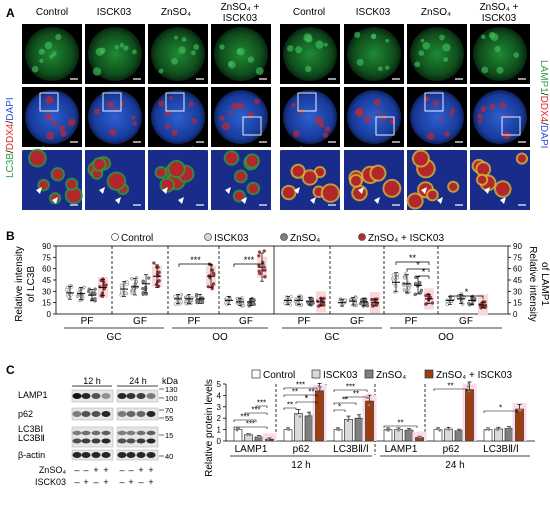  I want to click on blot-time-24h: 24 h, so click(138, 381).